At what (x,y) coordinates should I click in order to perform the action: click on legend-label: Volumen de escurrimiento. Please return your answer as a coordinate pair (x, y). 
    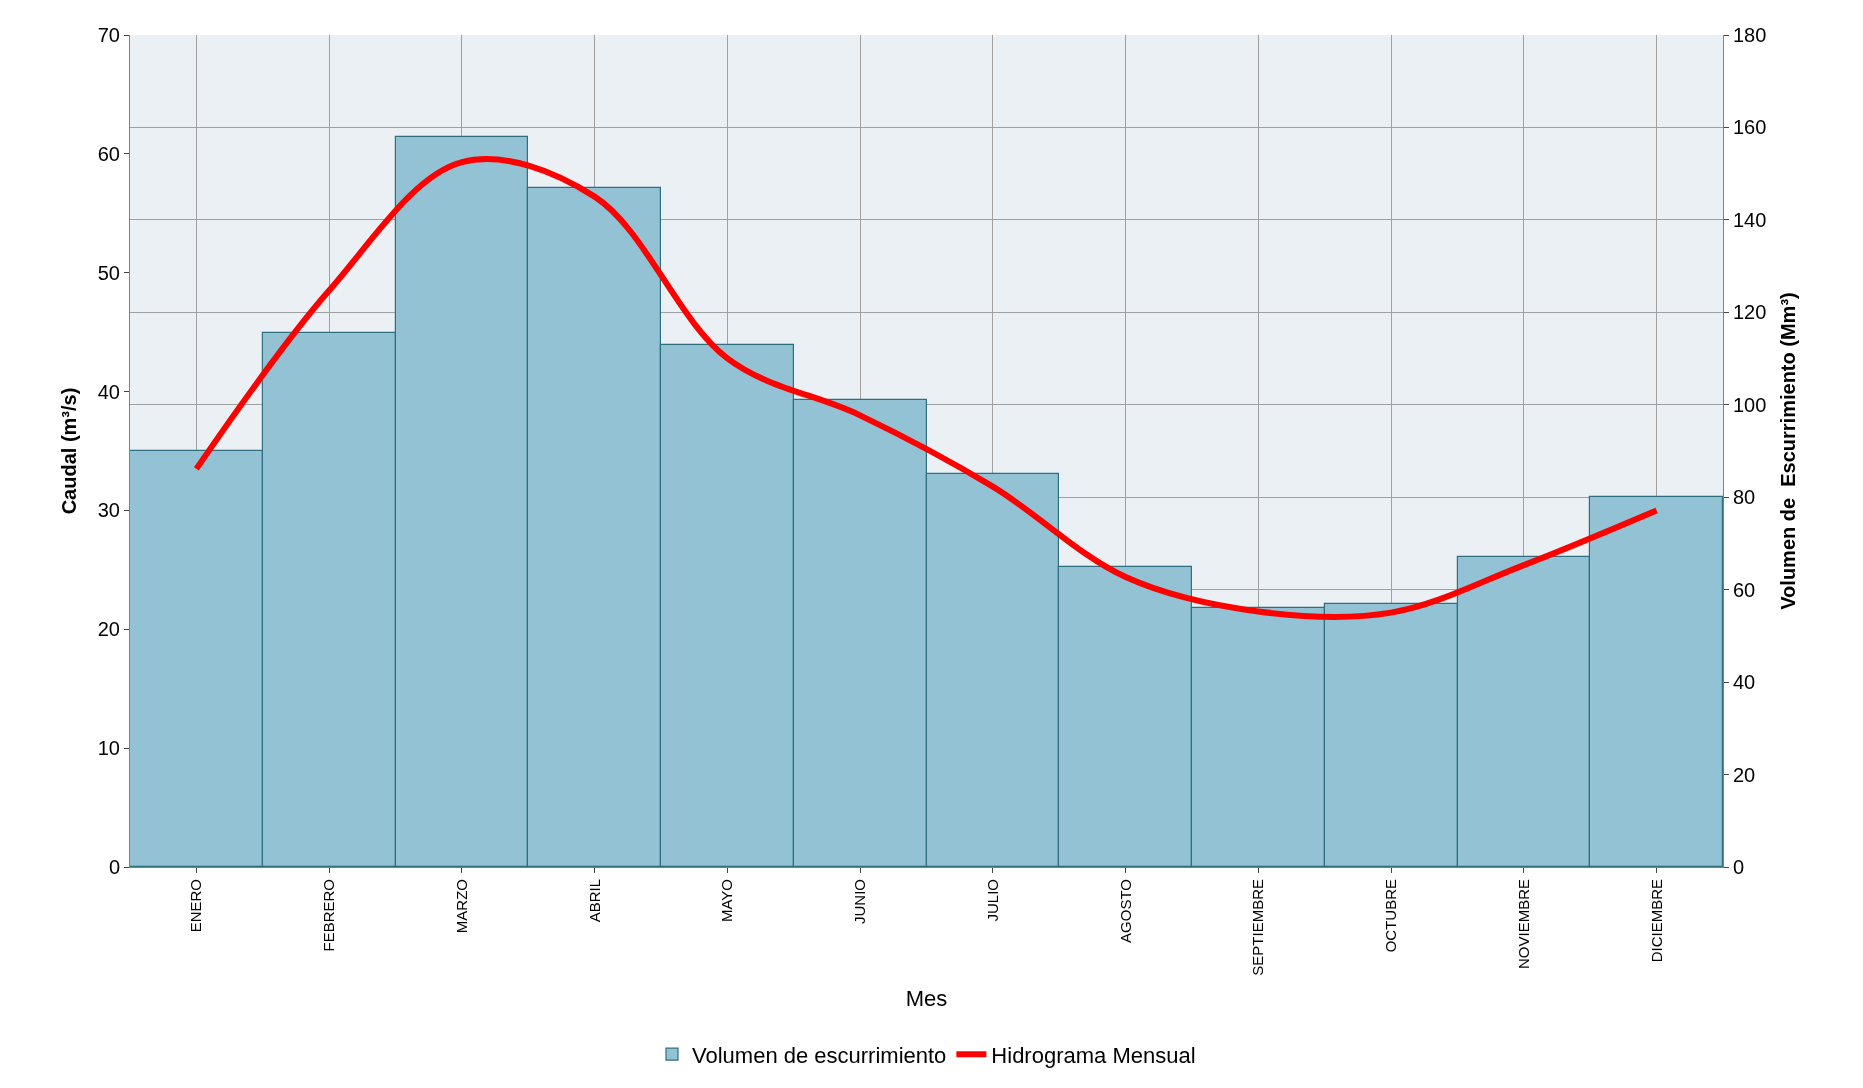
    Looking at the image, I should click on (819, 1055).